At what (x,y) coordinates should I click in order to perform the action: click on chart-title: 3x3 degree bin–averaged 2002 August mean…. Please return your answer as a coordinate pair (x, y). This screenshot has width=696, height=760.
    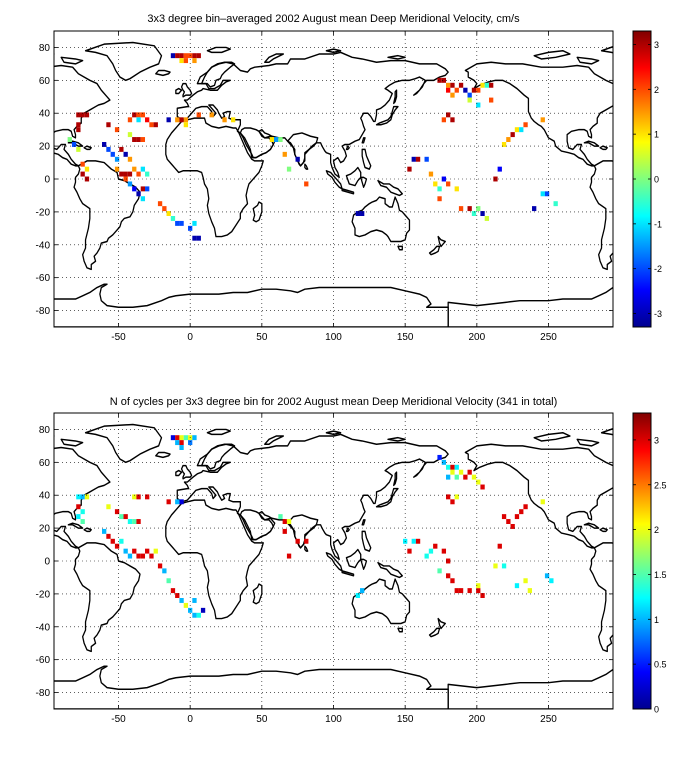
    Looking at the image, I should click on (333, 19).